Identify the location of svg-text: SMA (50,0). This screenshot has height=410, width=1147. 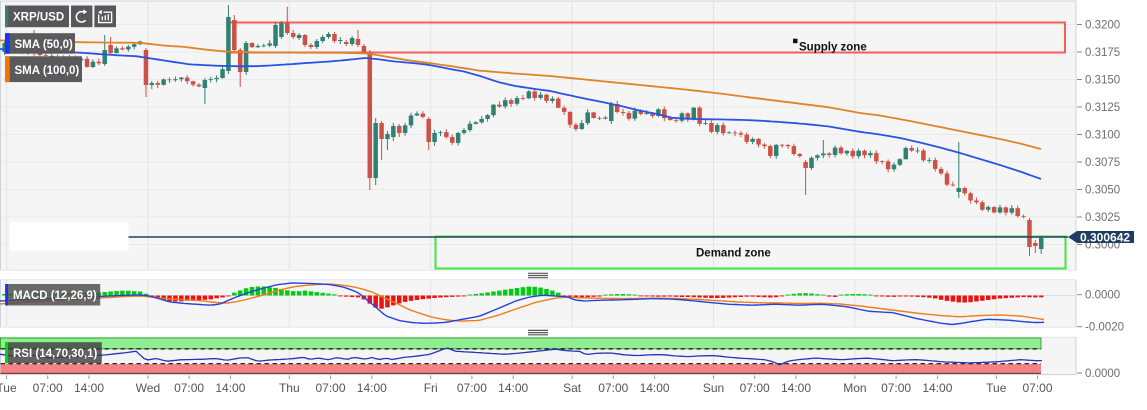
(44, 45).